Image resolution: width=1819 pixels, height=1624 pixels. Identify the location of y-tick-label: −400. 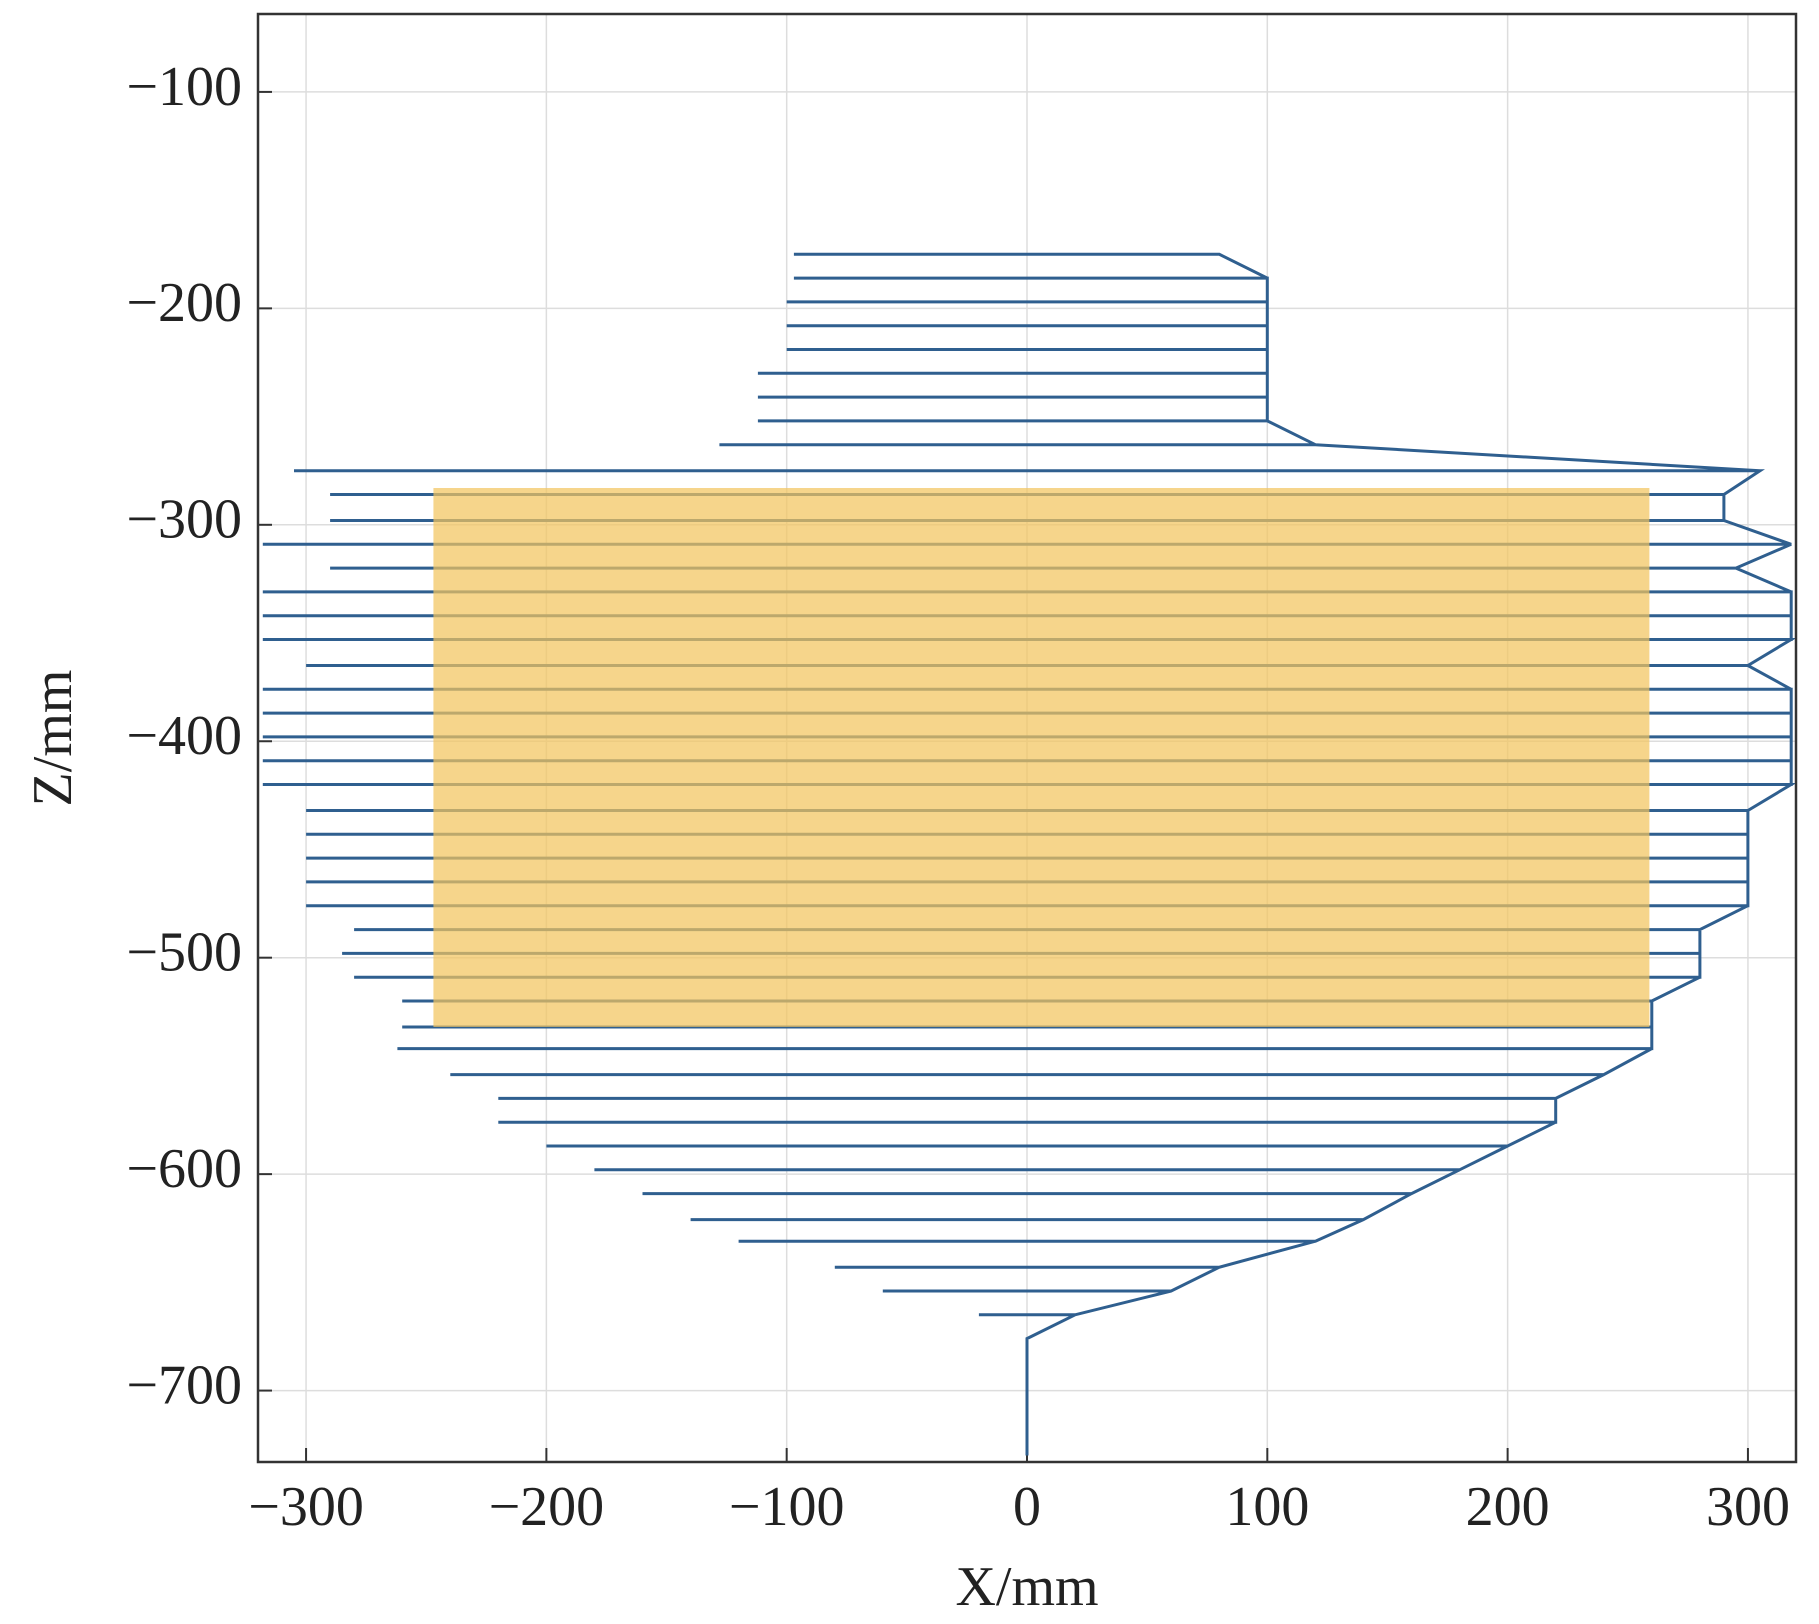
(184, 736).